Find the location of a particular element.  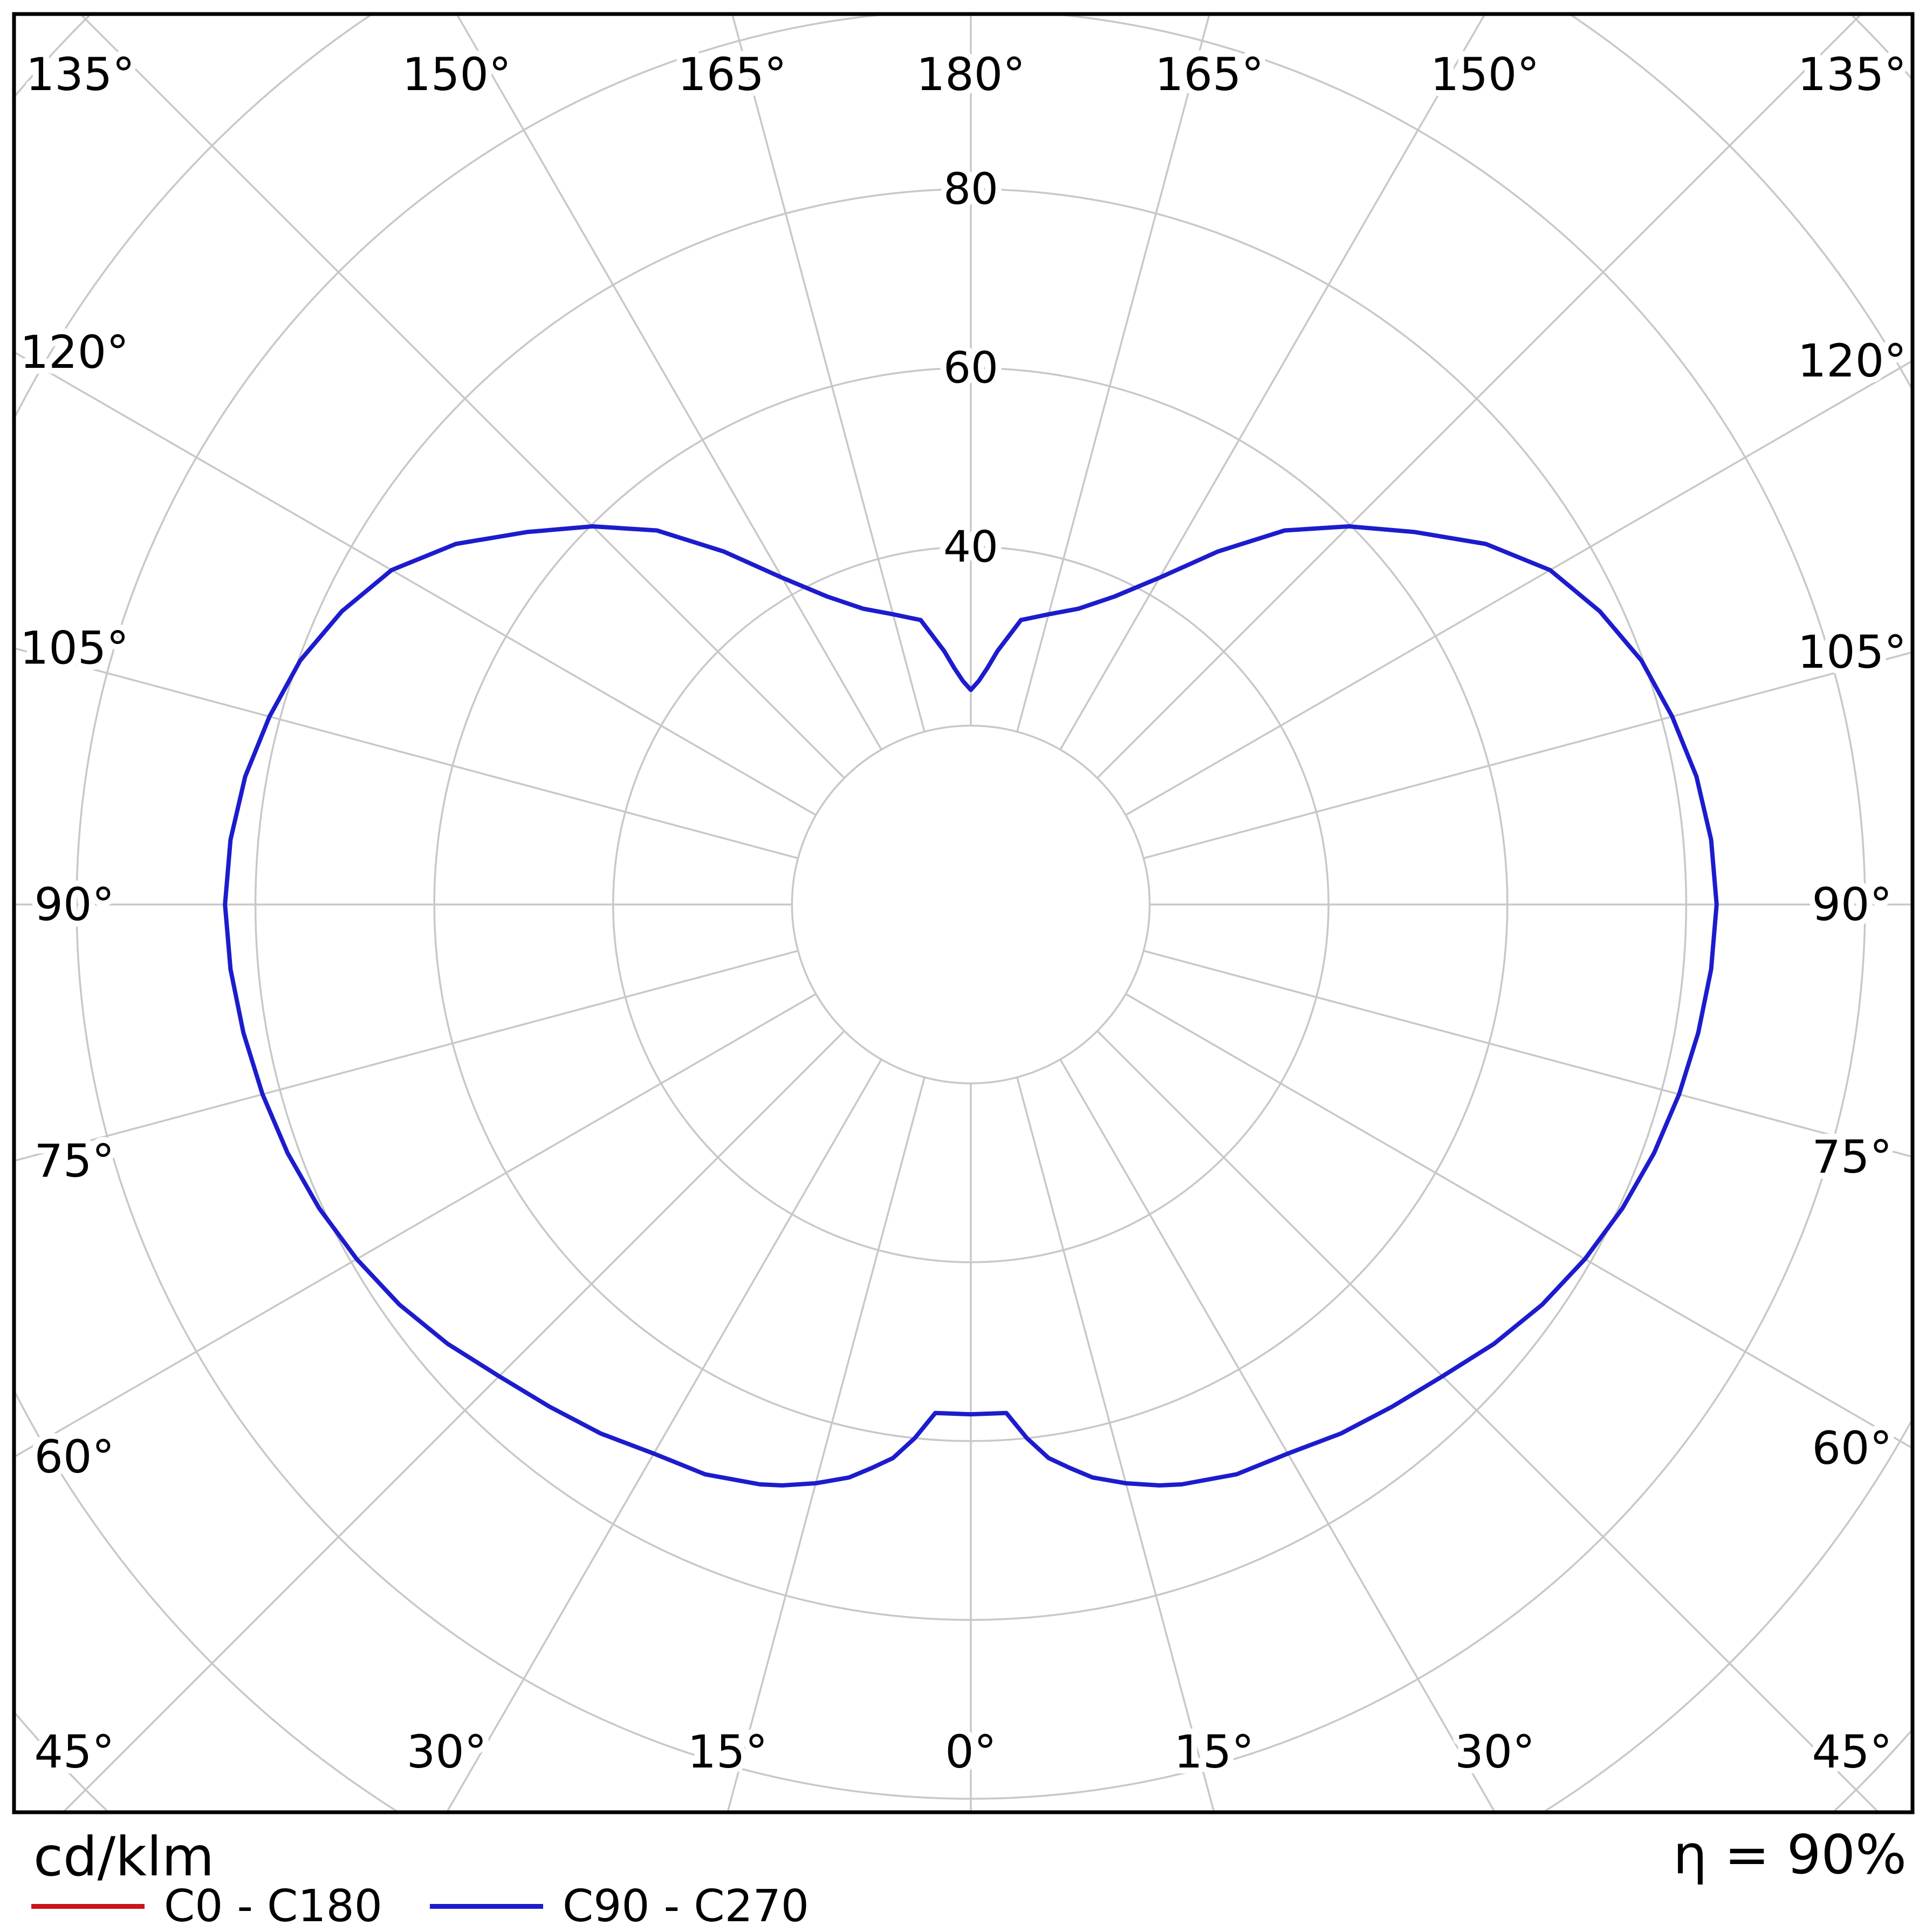

legend-item-c0-c180: C0 - C180 is located at coordinates (207, 1906).